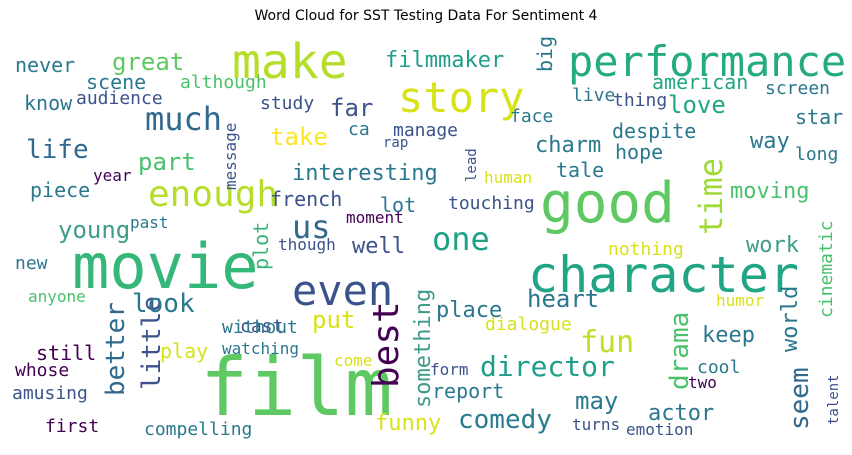 Image resolution: width=852 pixels, height=455 pixels. I want to click on word-nothing: nothing, so click(646, 249).